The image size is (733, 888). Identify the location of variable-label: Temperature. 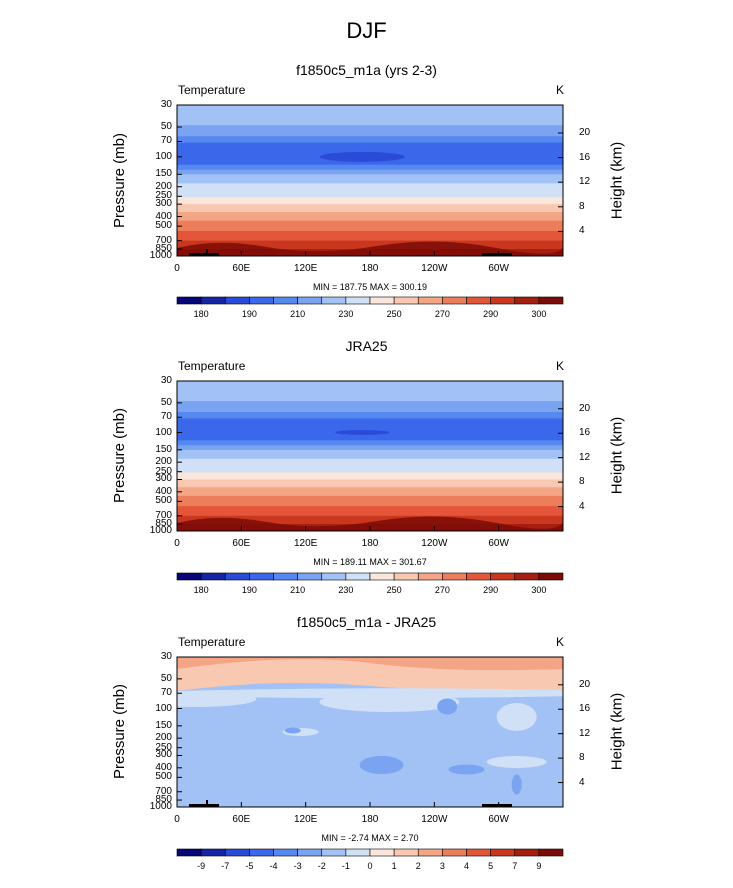
(212, 90).